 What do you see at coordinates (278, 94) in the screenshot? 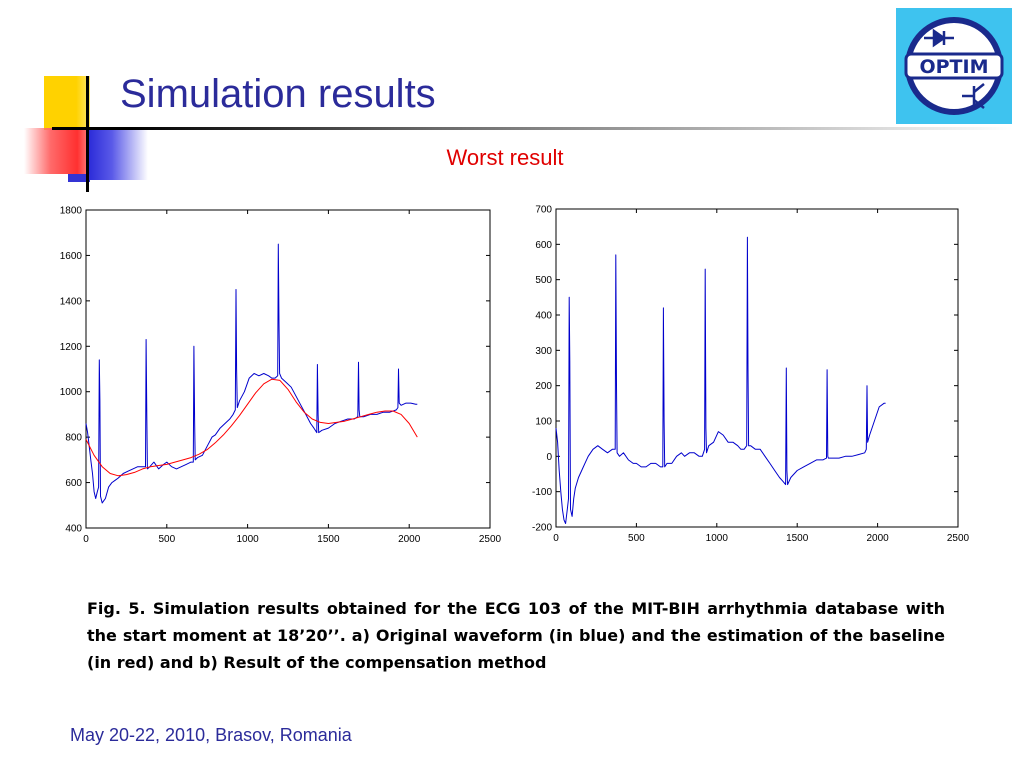
I see `page-title: Simulation results` at bounding box center [278, 94].